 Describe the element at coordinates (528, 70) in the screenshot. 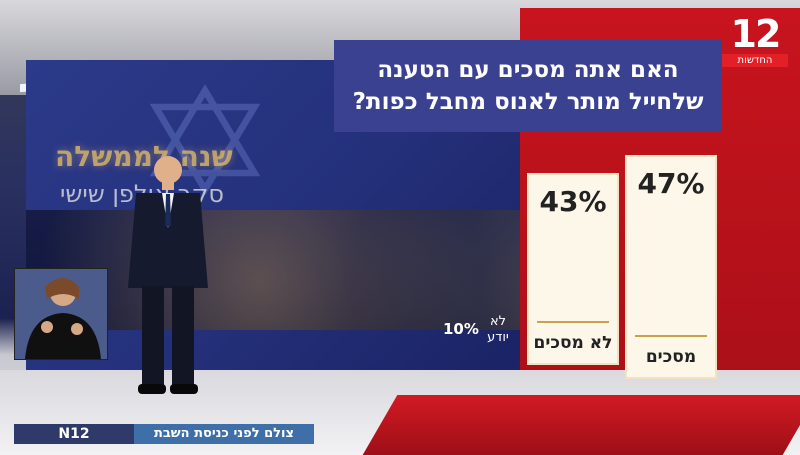

I see `question-line-1: האם אתה מסכים עם הטענה` at that location.